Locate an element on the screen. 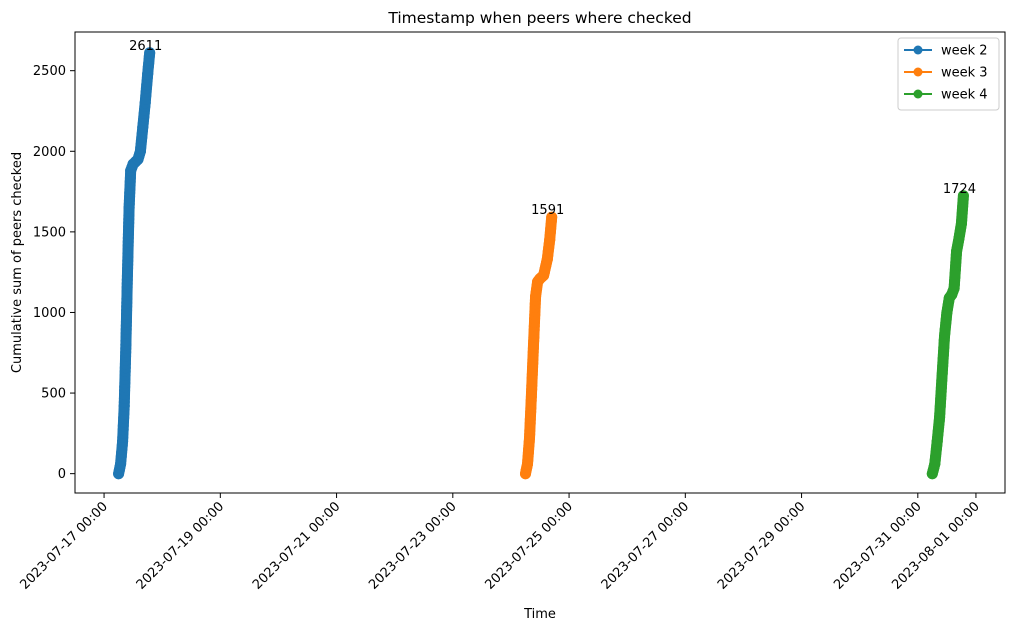  annotation-label: 1724 is located at coordinates (959, 189).